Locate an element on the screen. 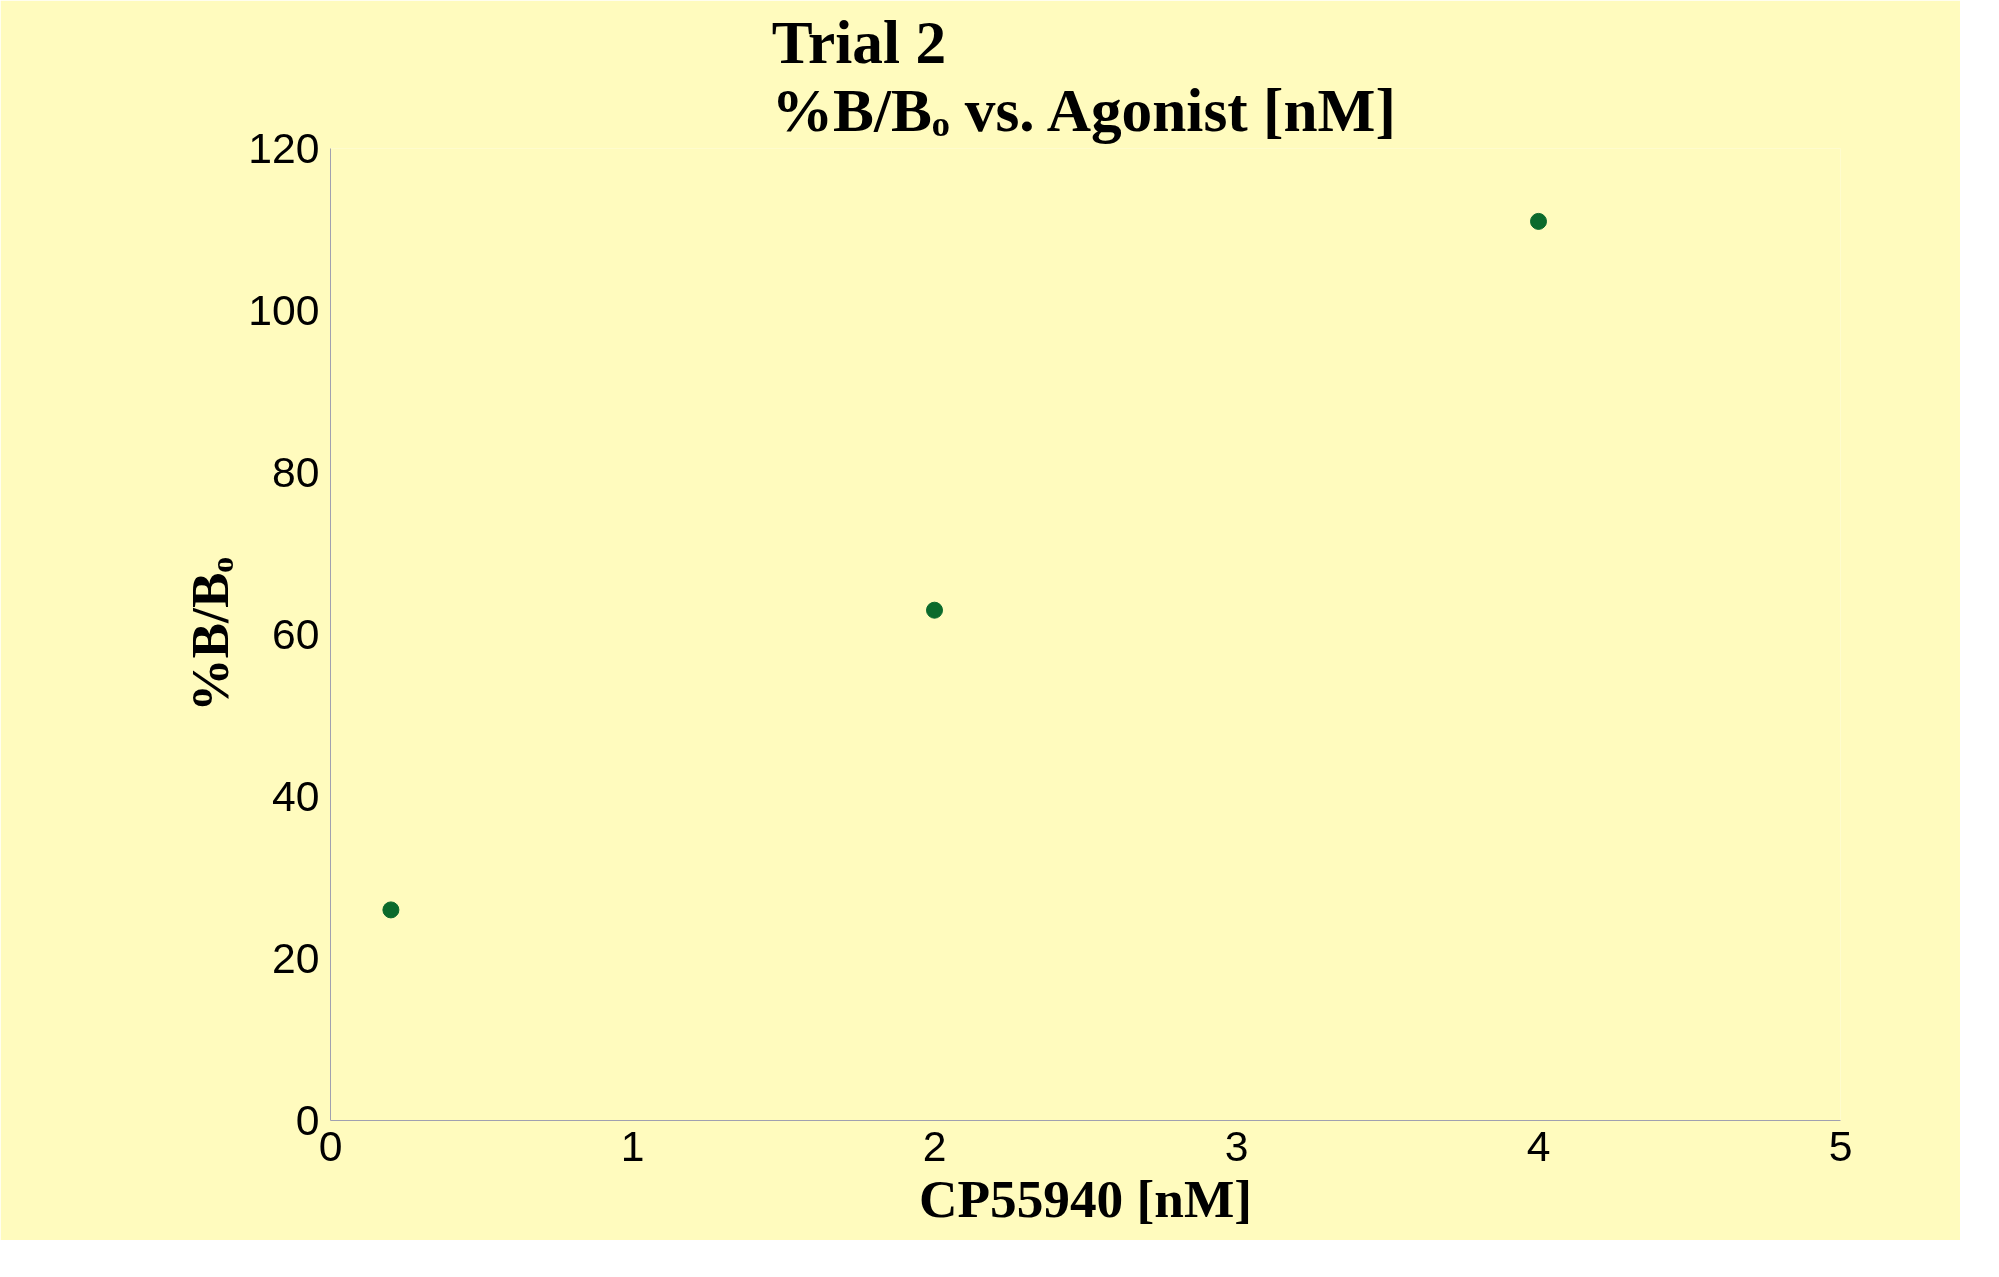 Image resolution: width=1999 pixels, height=1277 pixels. x-tick-label: 1 is located at coordinates (632, 1145).